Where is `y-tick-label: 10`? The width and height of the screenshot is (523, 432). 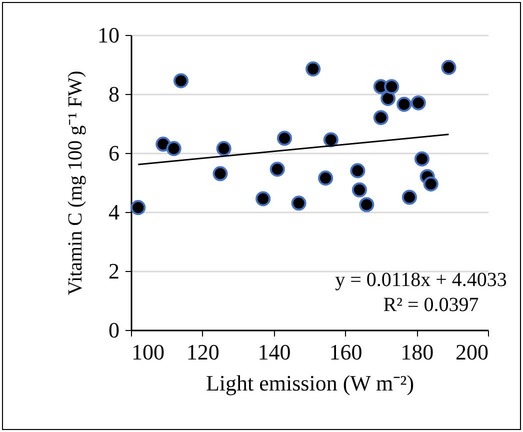
y-tick-label: 10 is located at coordinates (109, 35).